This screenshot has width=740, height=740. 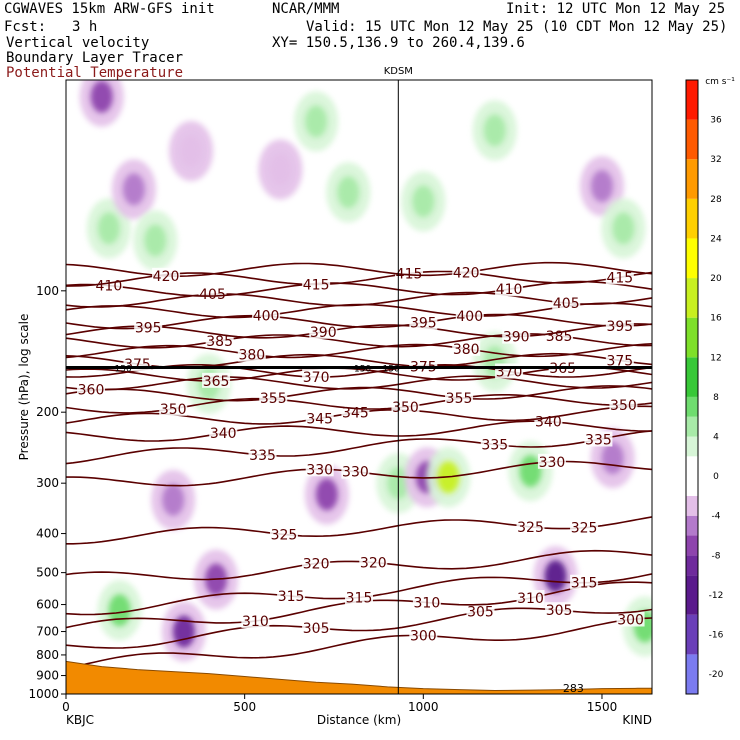 I want to click on kdsm-marker-label: KDSM, so click(x=398, y=71).